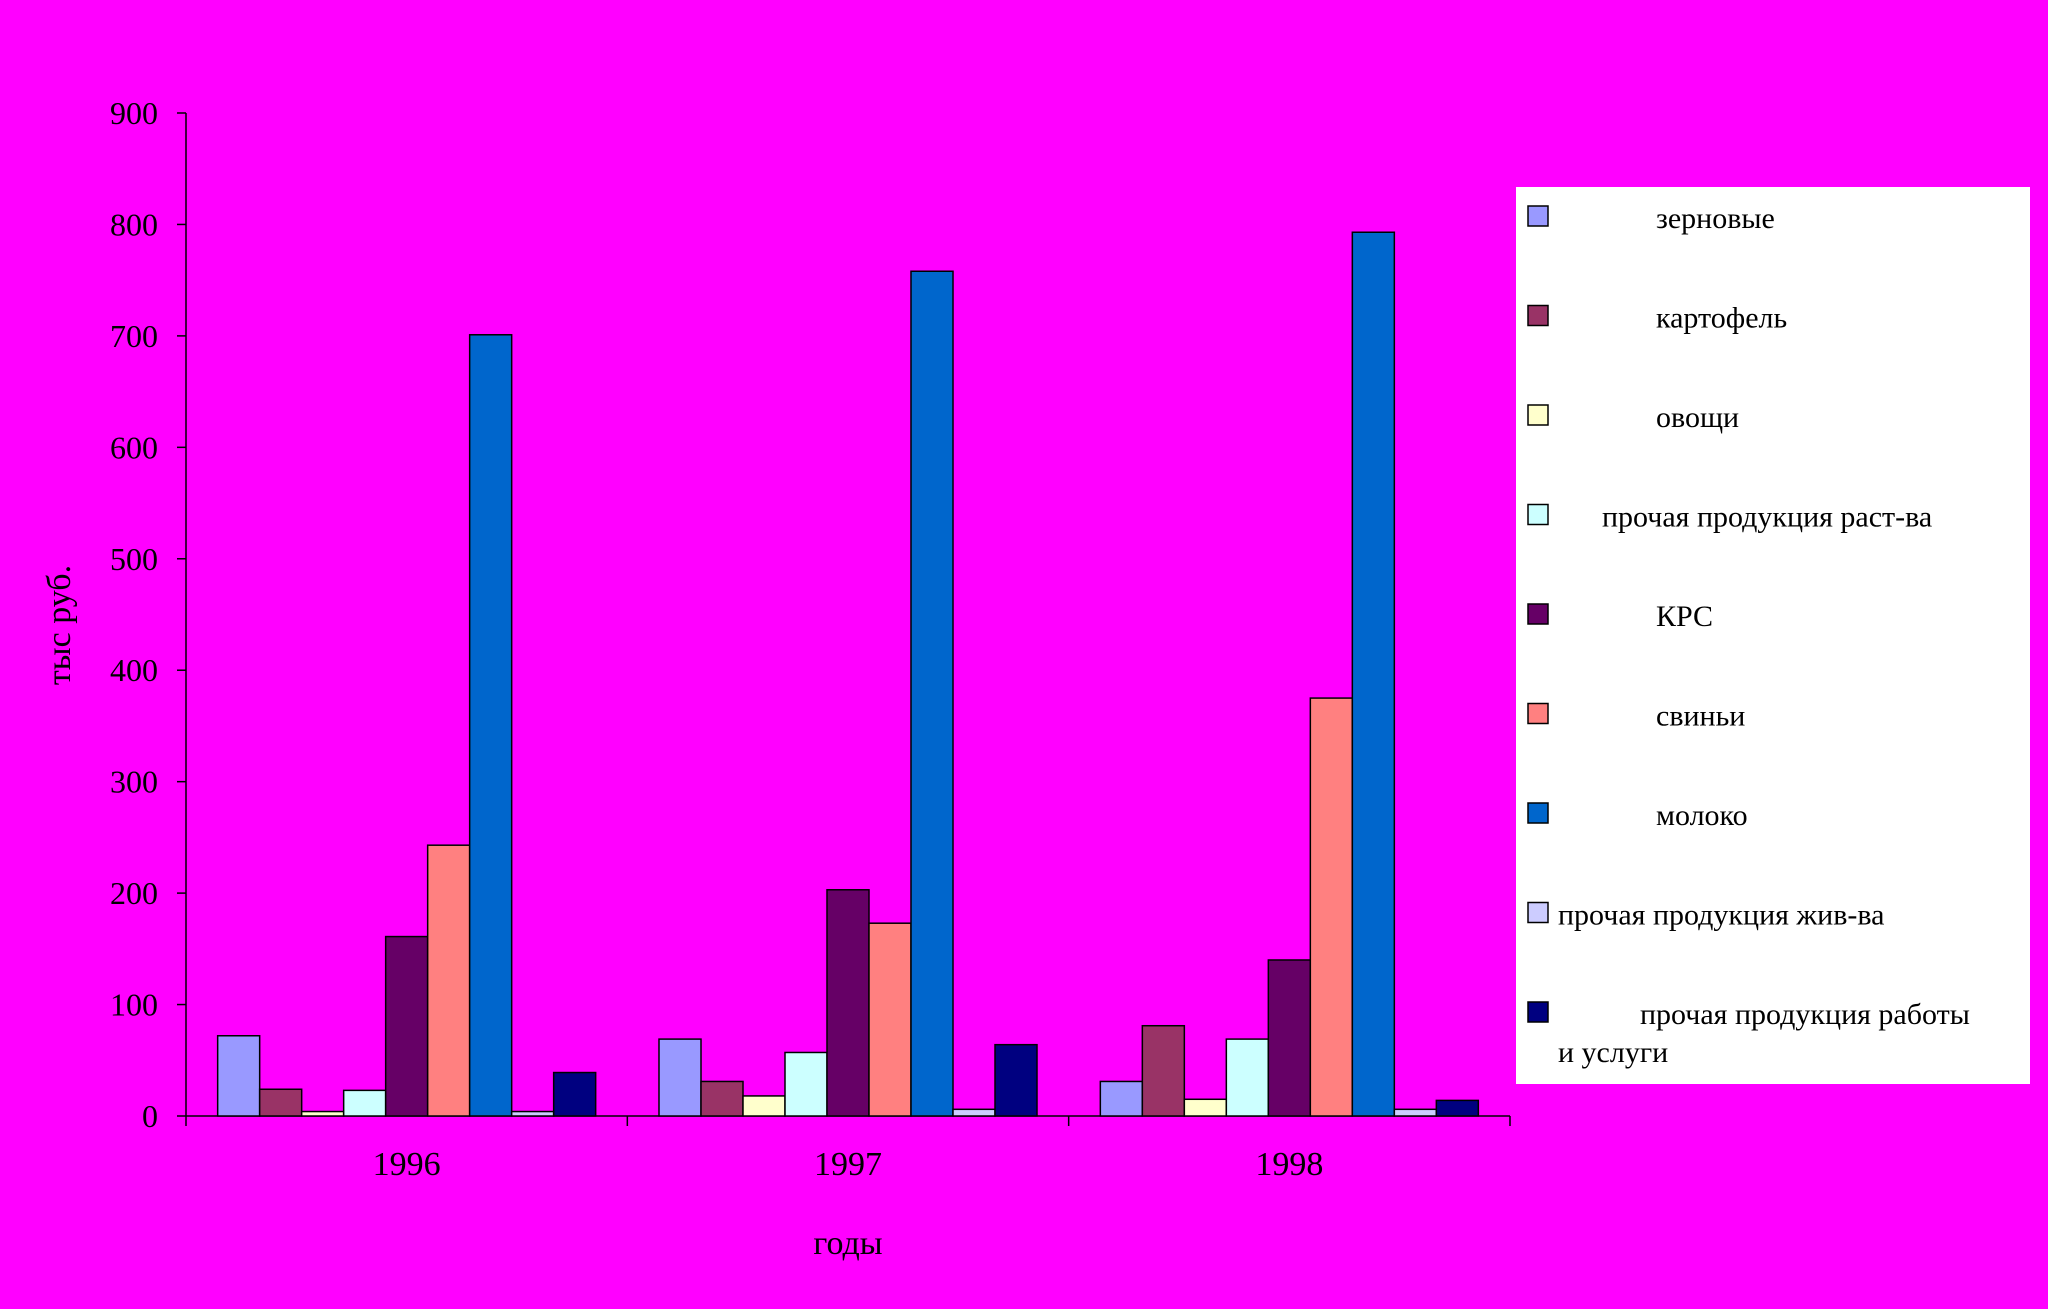  What do you see at coordinates (1697, 417) in the screenshot?
I see `legend-label: овощи` at bounding box center [1697, 417].